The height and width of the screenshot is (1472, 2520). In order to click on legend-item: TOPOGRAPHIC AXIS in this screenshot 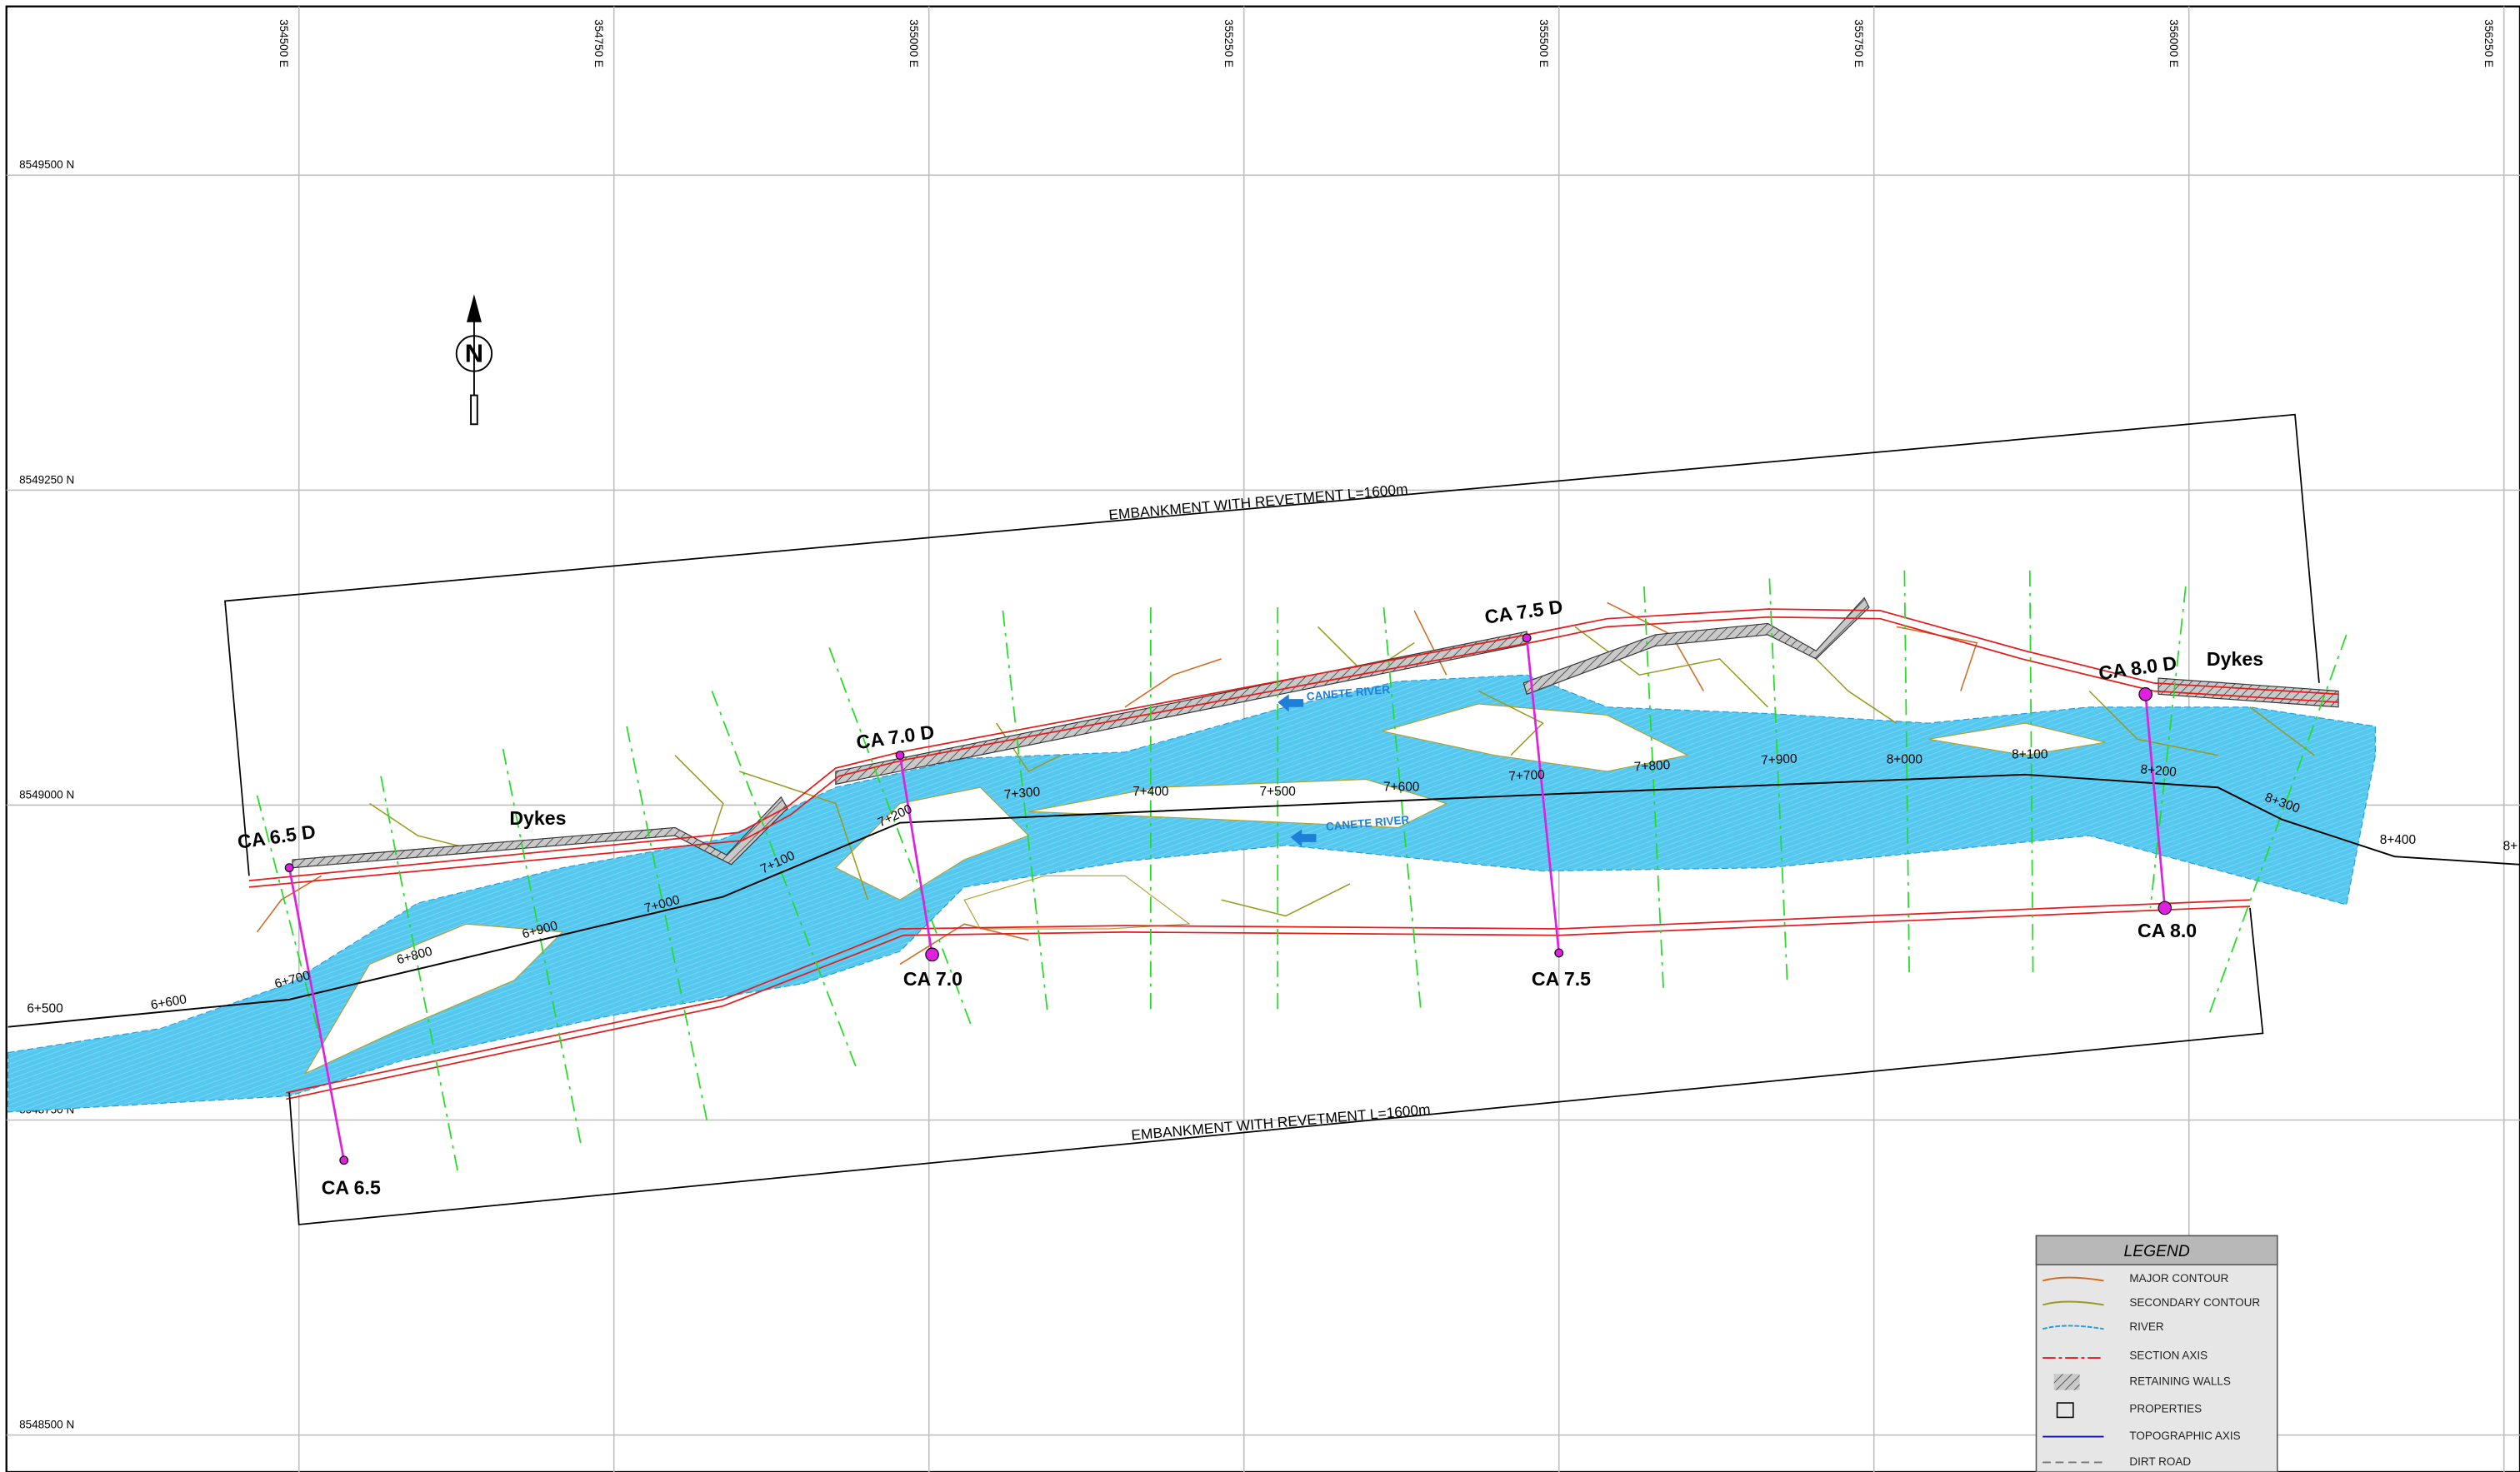, I will do `click(2184, 1436)`.